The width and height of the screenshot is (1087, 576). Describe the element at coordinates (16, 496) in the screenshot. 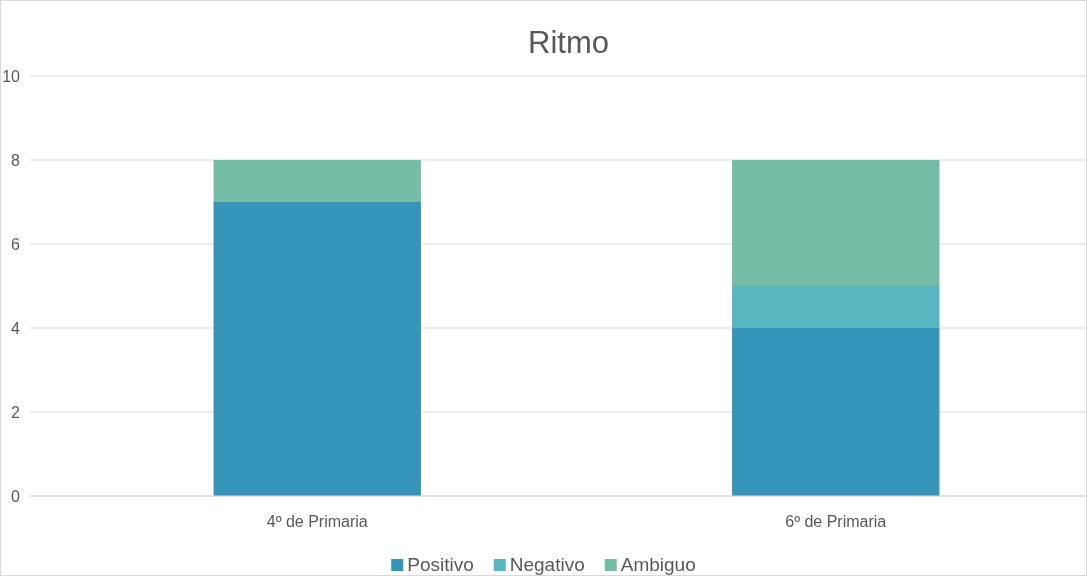

I see `y-tick-label: 0` at that location.